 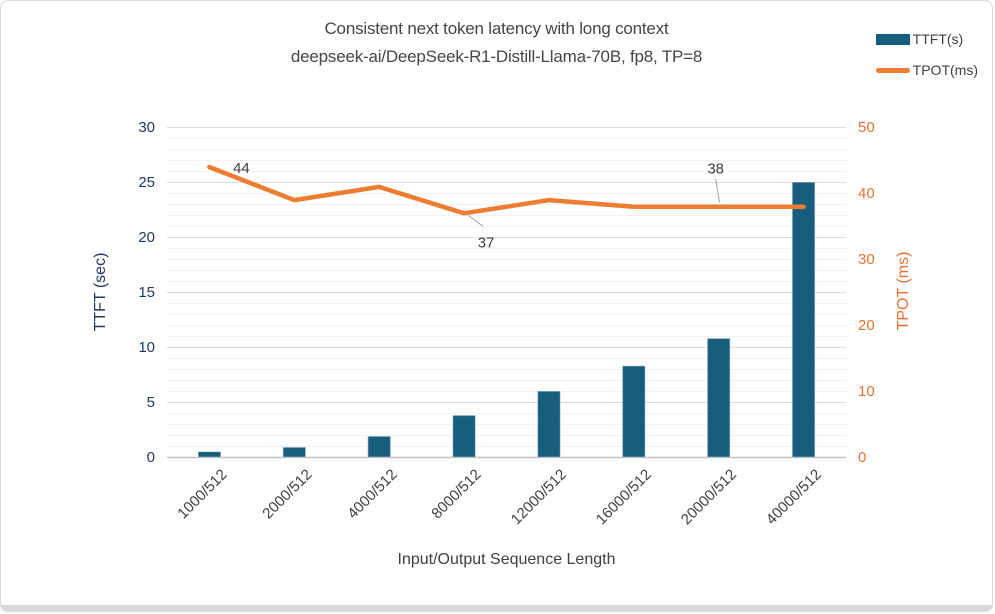 What do you see at coordinates (866, 325) in the screenshot?
I see `right-axis-tick: 20` at bounding box center [866, 325].